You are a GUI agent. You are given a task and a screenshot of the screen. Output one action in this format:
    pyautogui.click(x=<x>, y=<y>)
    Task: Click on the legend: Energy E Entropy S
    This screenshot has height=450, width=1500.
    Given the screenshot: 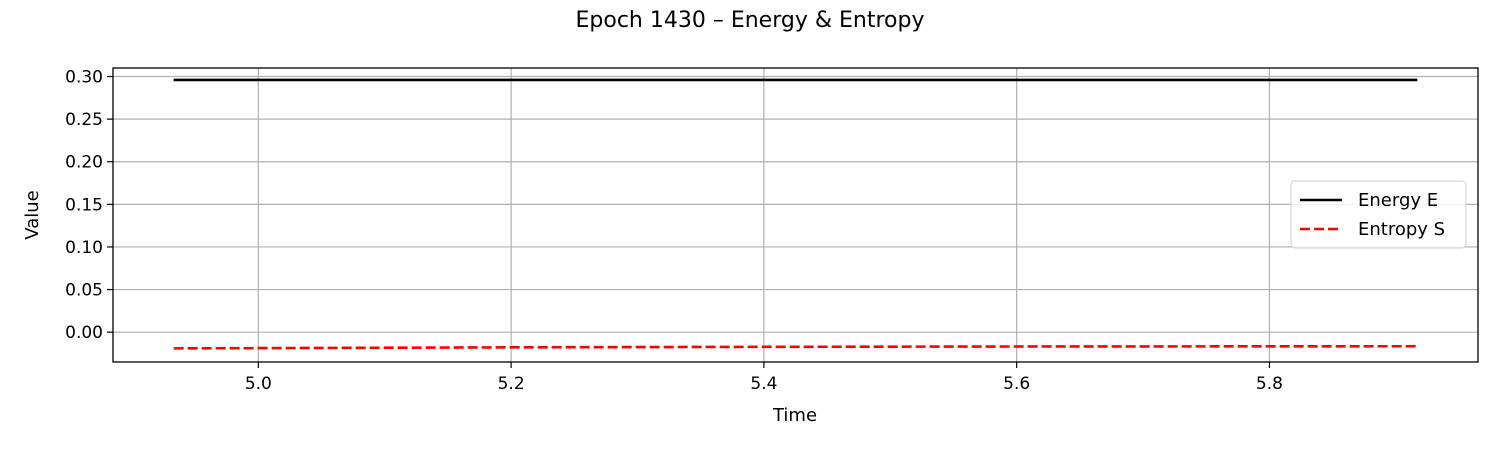 What is the action you would take?
    pyautogui.click(x=1378, y=214)
    